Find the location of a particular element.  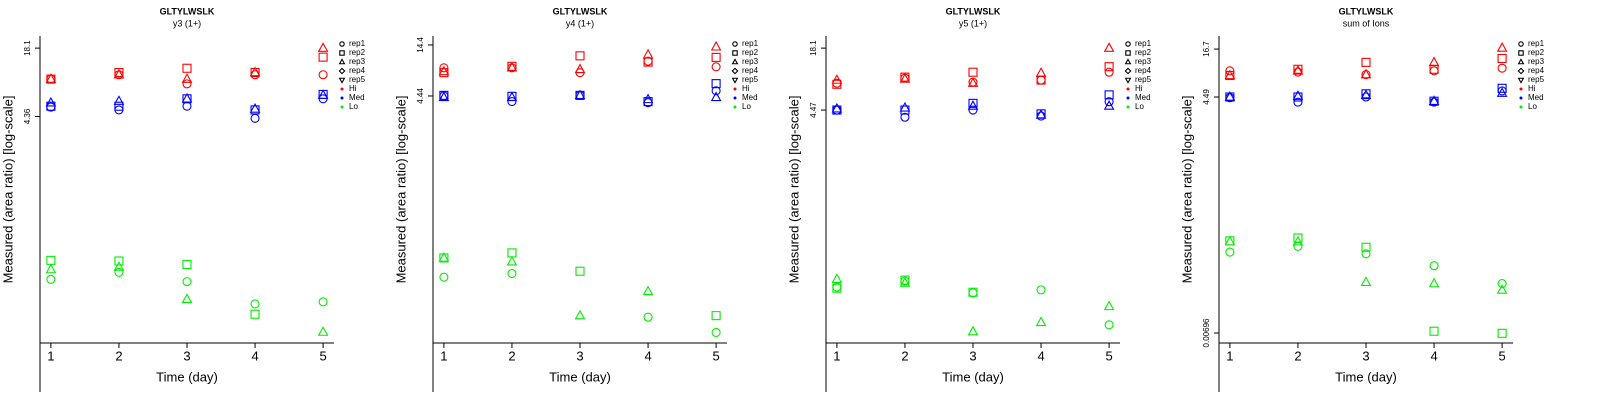

chart-subtitle: y3 (1+) is located at coordinates (187, 23).